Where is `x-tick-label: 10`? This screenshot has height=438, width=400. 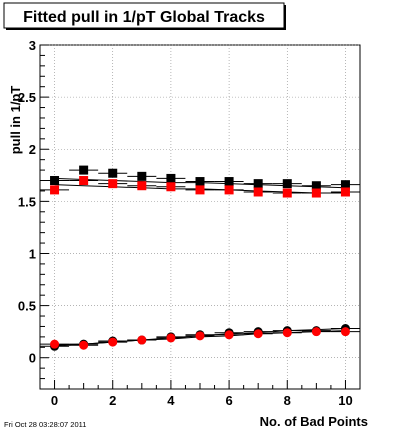 x-tick-label: 10 is located at coordinates (345, 400).